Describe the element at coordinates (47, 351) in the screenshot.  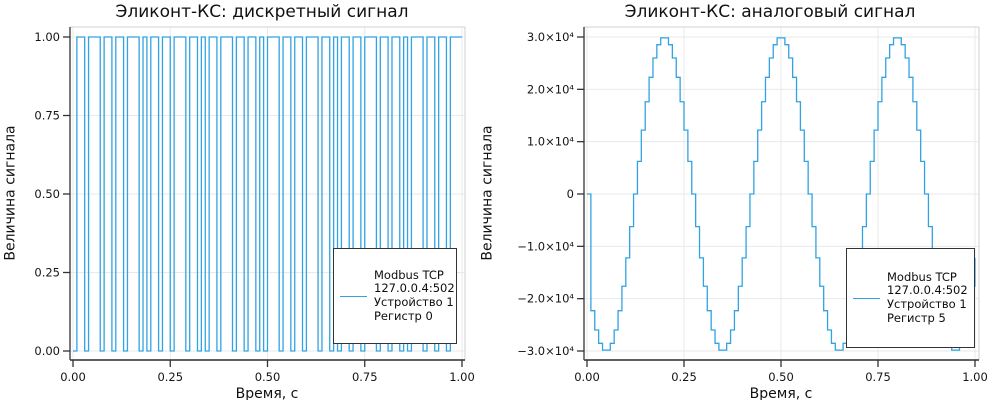
I see `y-tick-label: 0.00` at that location.